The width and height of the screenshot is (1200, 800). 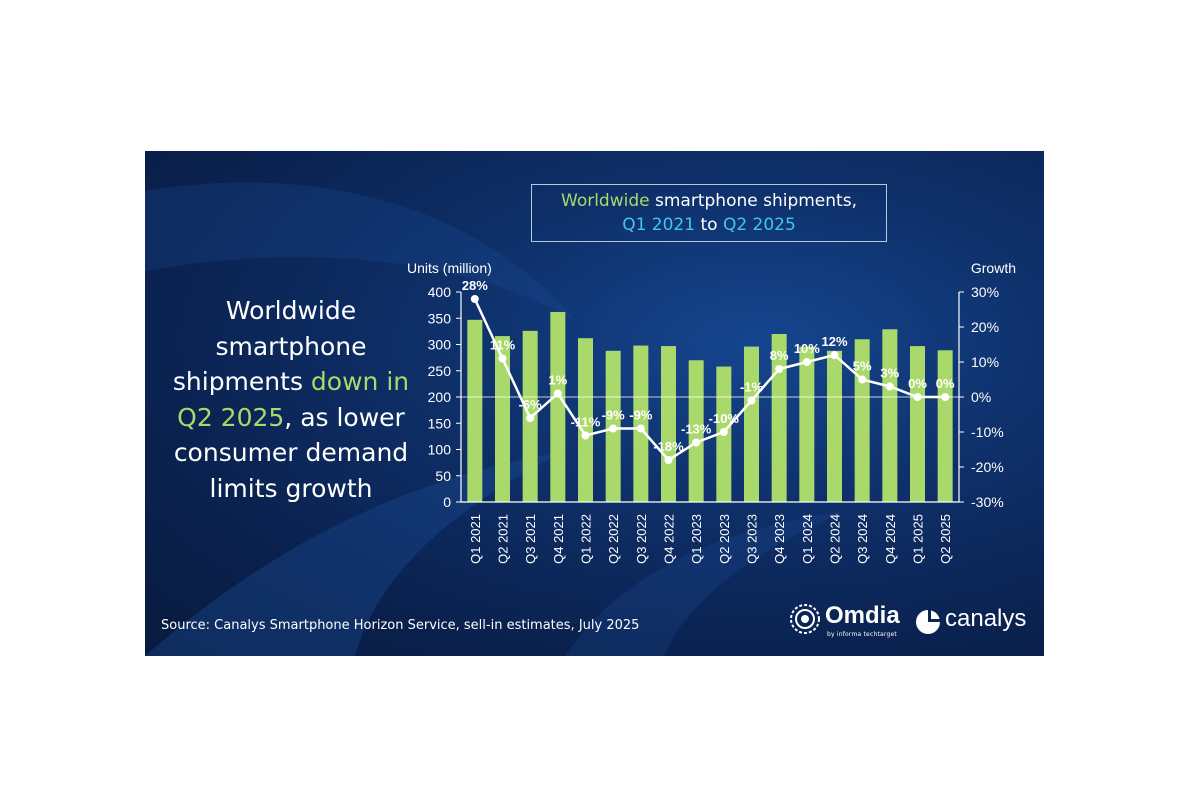 I want to click on x-tick-label: Q3 2022, so click(x=641, y=539).